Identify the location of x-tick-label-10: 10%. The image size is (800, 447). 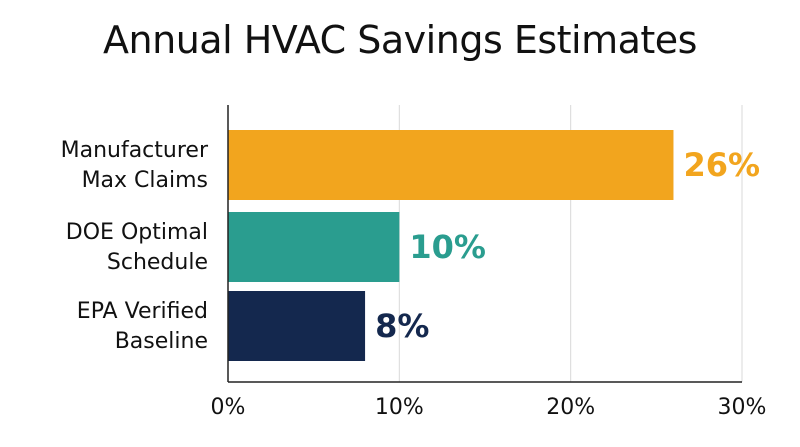
(399, 407).